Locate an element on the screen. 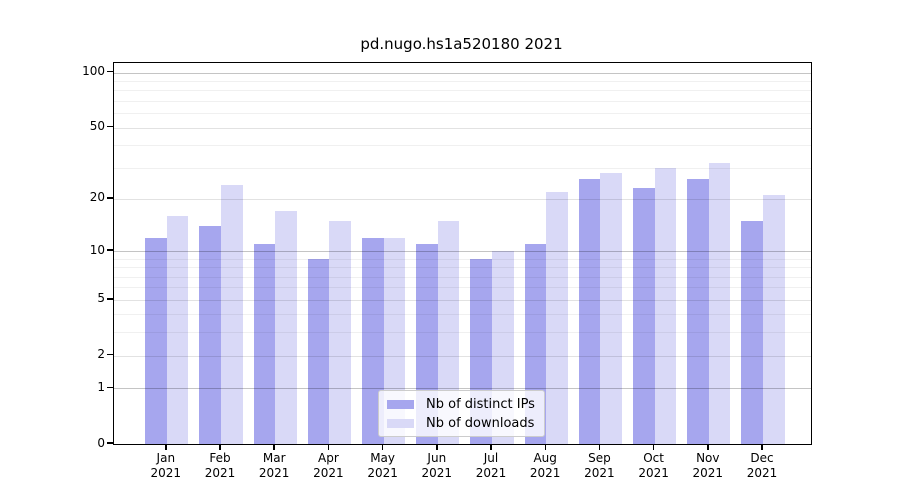 The width and height of the screenshot is (900, 500). y-tick-label-50: 50 is located at coordinates (97, 126).